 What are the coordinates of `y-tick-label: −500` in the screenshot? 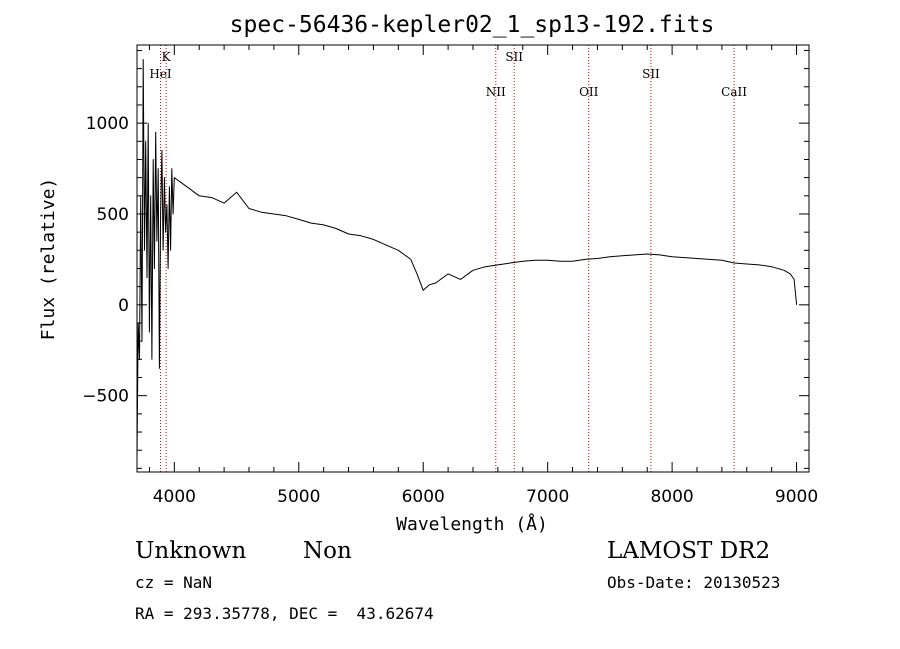 It's located at (105, 397).